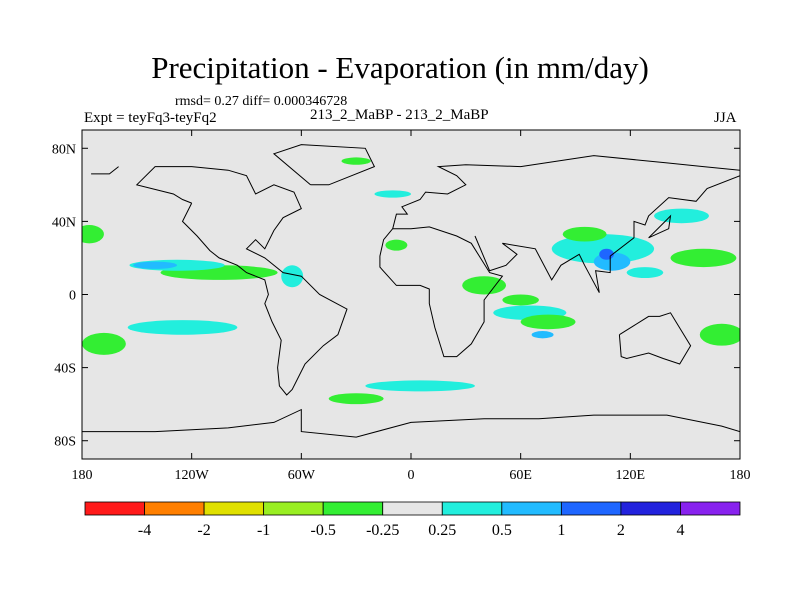 The height and width of the screenshot is (600, 800). I want to click on y-tick-label: 80S, so click(65, 442).